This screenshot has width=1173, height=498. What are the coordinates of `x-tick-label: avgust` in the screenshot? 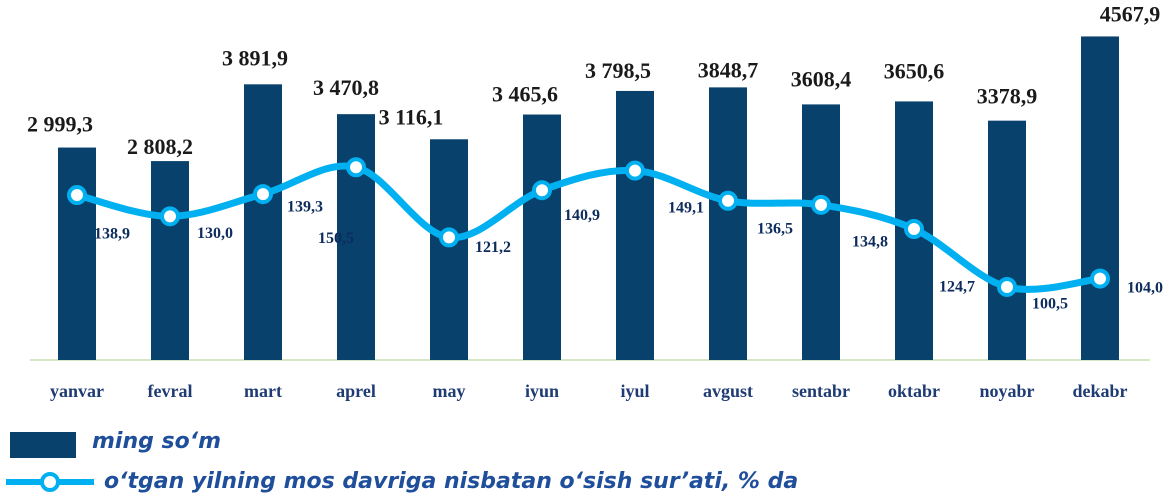 It's located at (728, 391).